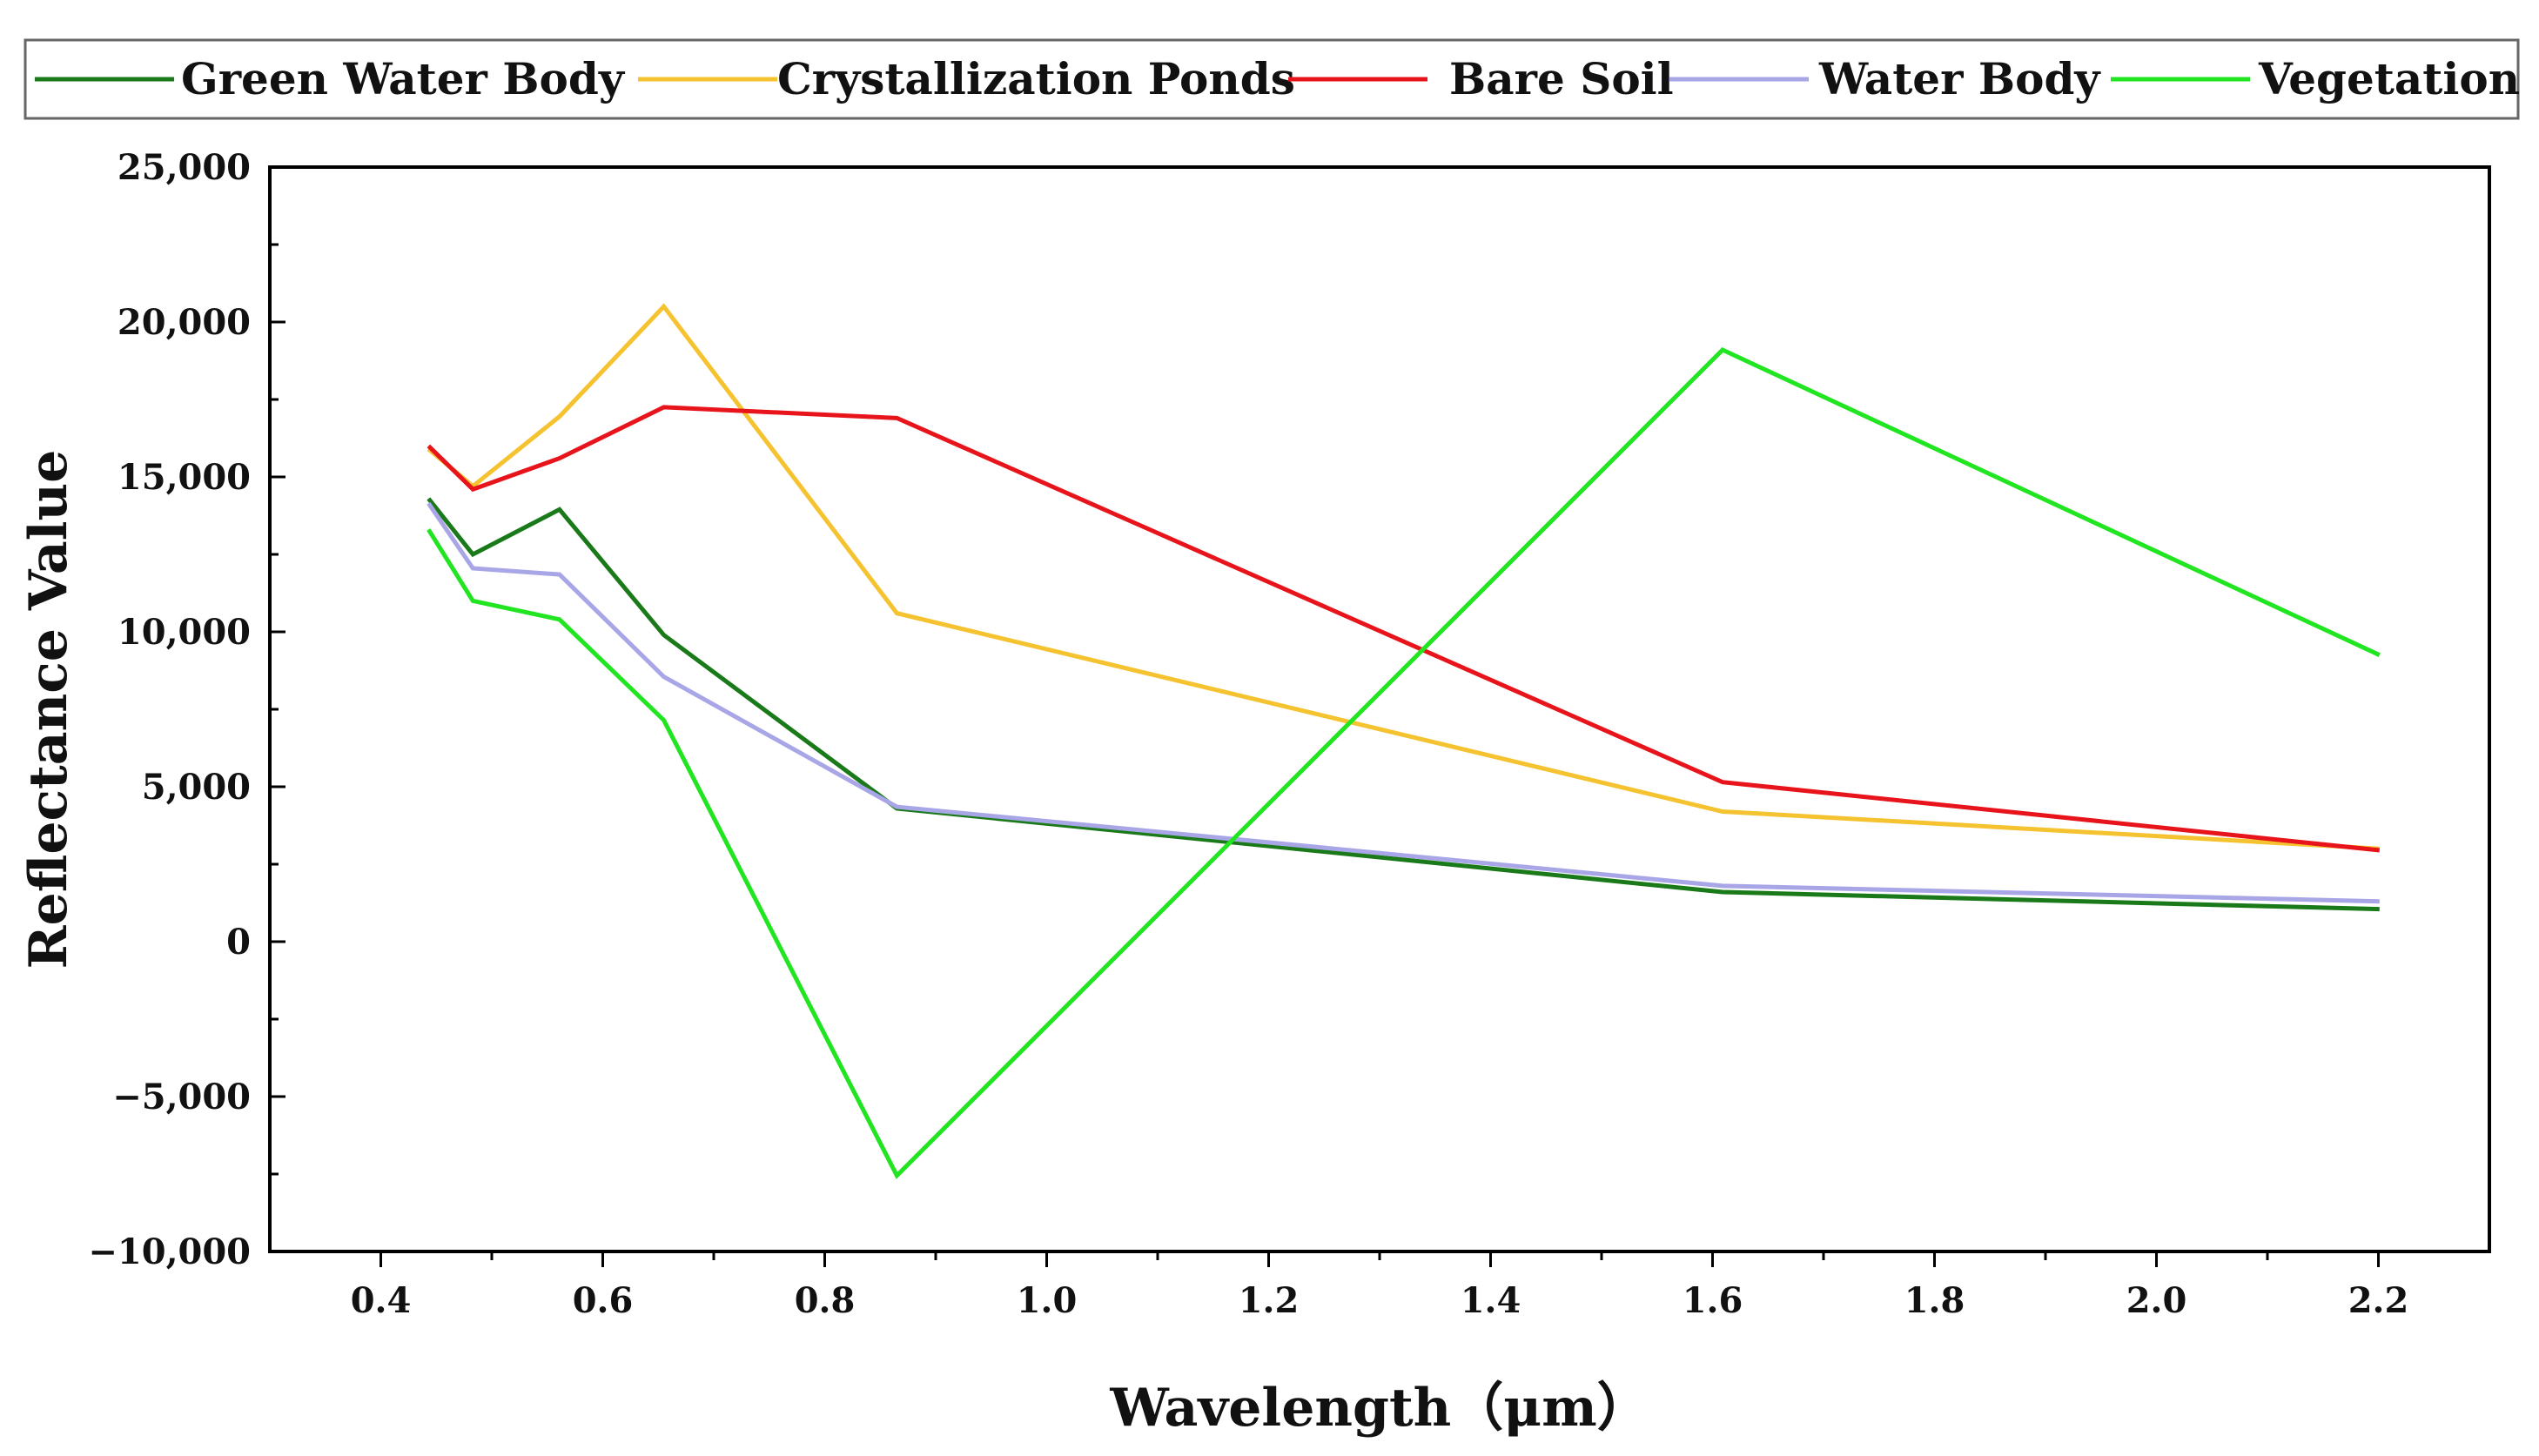  Describe the element at coordinates (825, 1300) in the screenshot. I see `x-tick-label-2: 0.8` at that location.